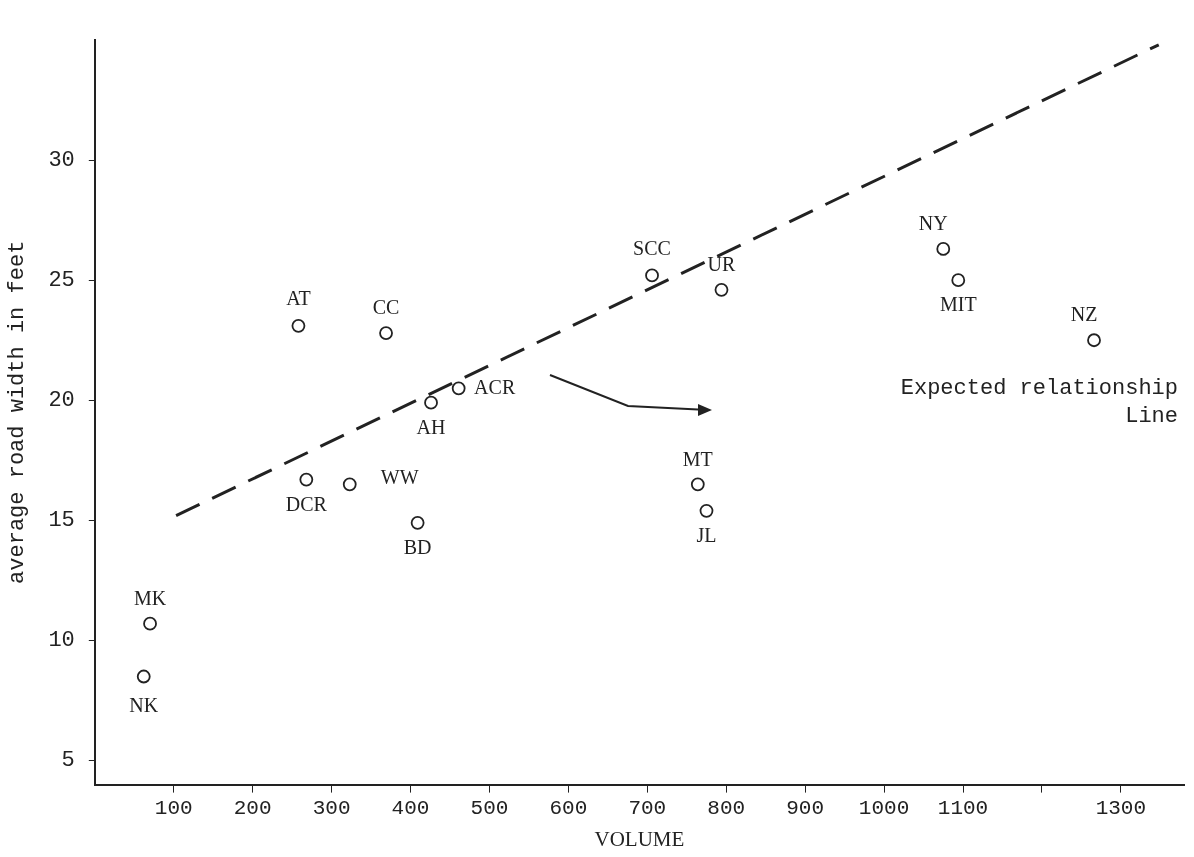  I want to click on annotation: AH, so click(431, 426).